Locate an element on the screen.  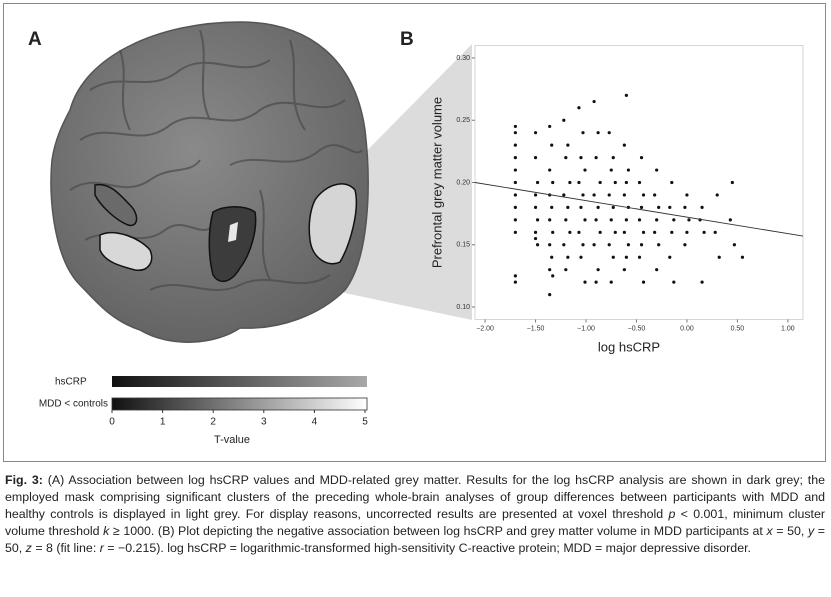
colorbar-tick-label: 4 is located at coordinates (315, 422).